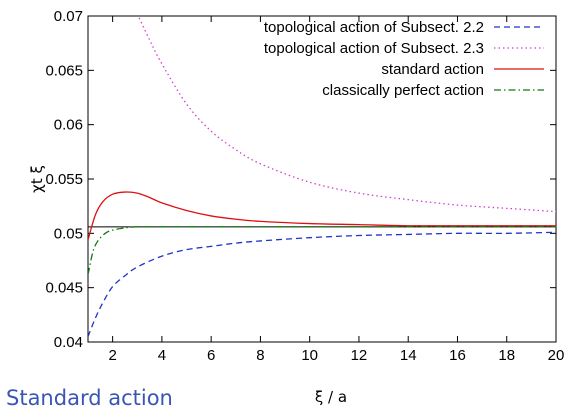 The height and width of the screenshot is (411, 572). What do you see at coordinates (68, 342) in the screenshot?
I see `y-tick-label: 0.04` at bounding box center [68, 342].